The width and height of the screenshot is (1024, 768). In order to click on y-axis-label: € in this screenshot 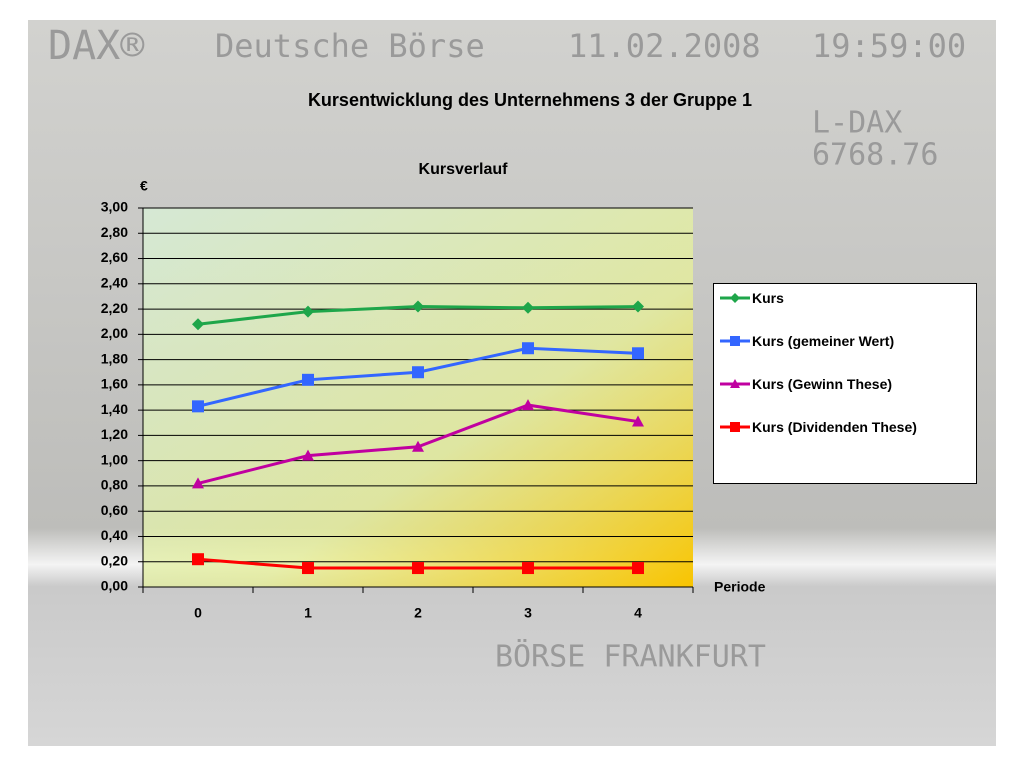, I will do `click(144, 186)`.